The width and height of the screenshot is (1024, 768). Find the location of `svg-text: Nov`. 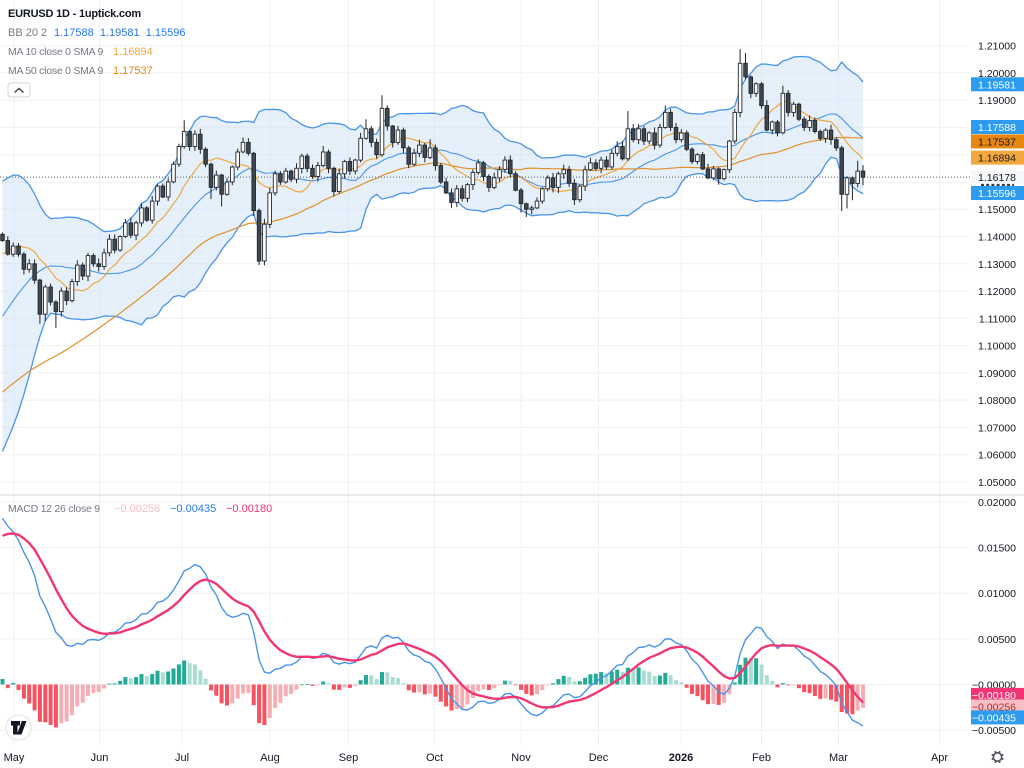

svg-text: Nov is located at coordinates (521, 758).